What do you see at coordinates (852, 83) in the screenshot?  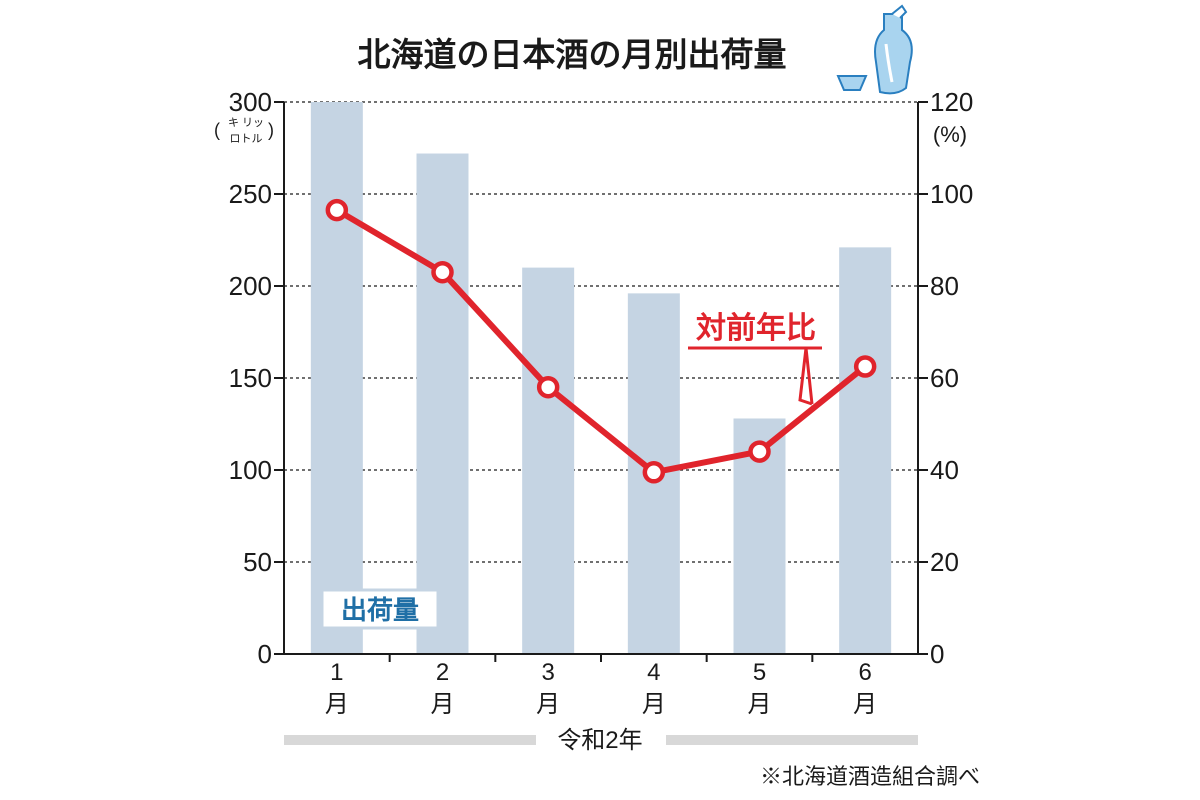 I see `sake-cup-icon` at bounding box center [852, 83].